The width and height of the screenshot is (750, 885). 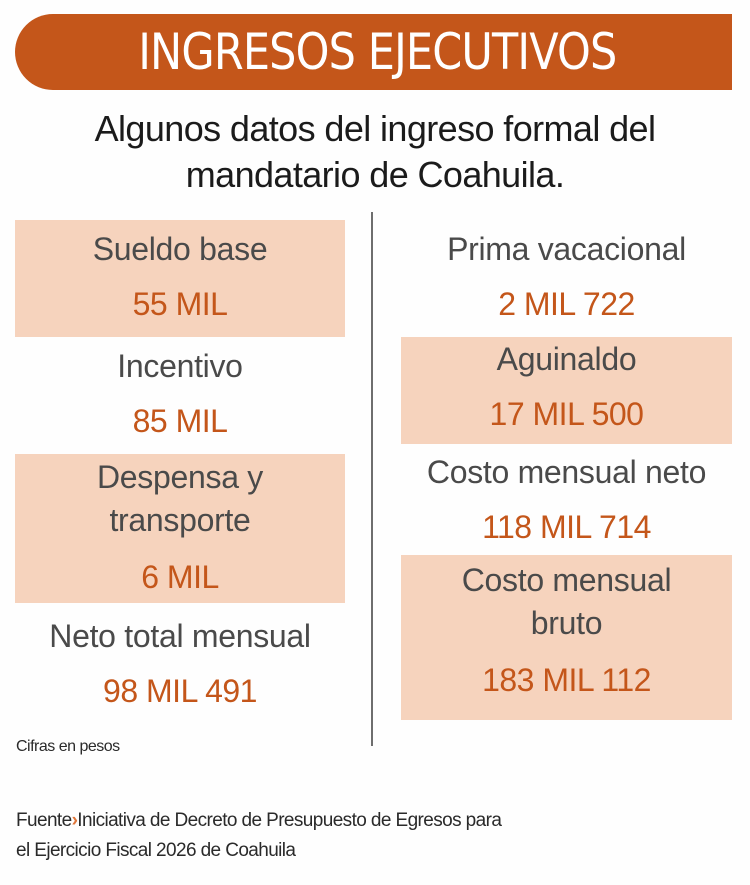 What do you see at coordinates (180, 278) in the screenshot?
I see `item-sueldo-base: Sueldo base 55 MIL` at bounding box center [180, 278].